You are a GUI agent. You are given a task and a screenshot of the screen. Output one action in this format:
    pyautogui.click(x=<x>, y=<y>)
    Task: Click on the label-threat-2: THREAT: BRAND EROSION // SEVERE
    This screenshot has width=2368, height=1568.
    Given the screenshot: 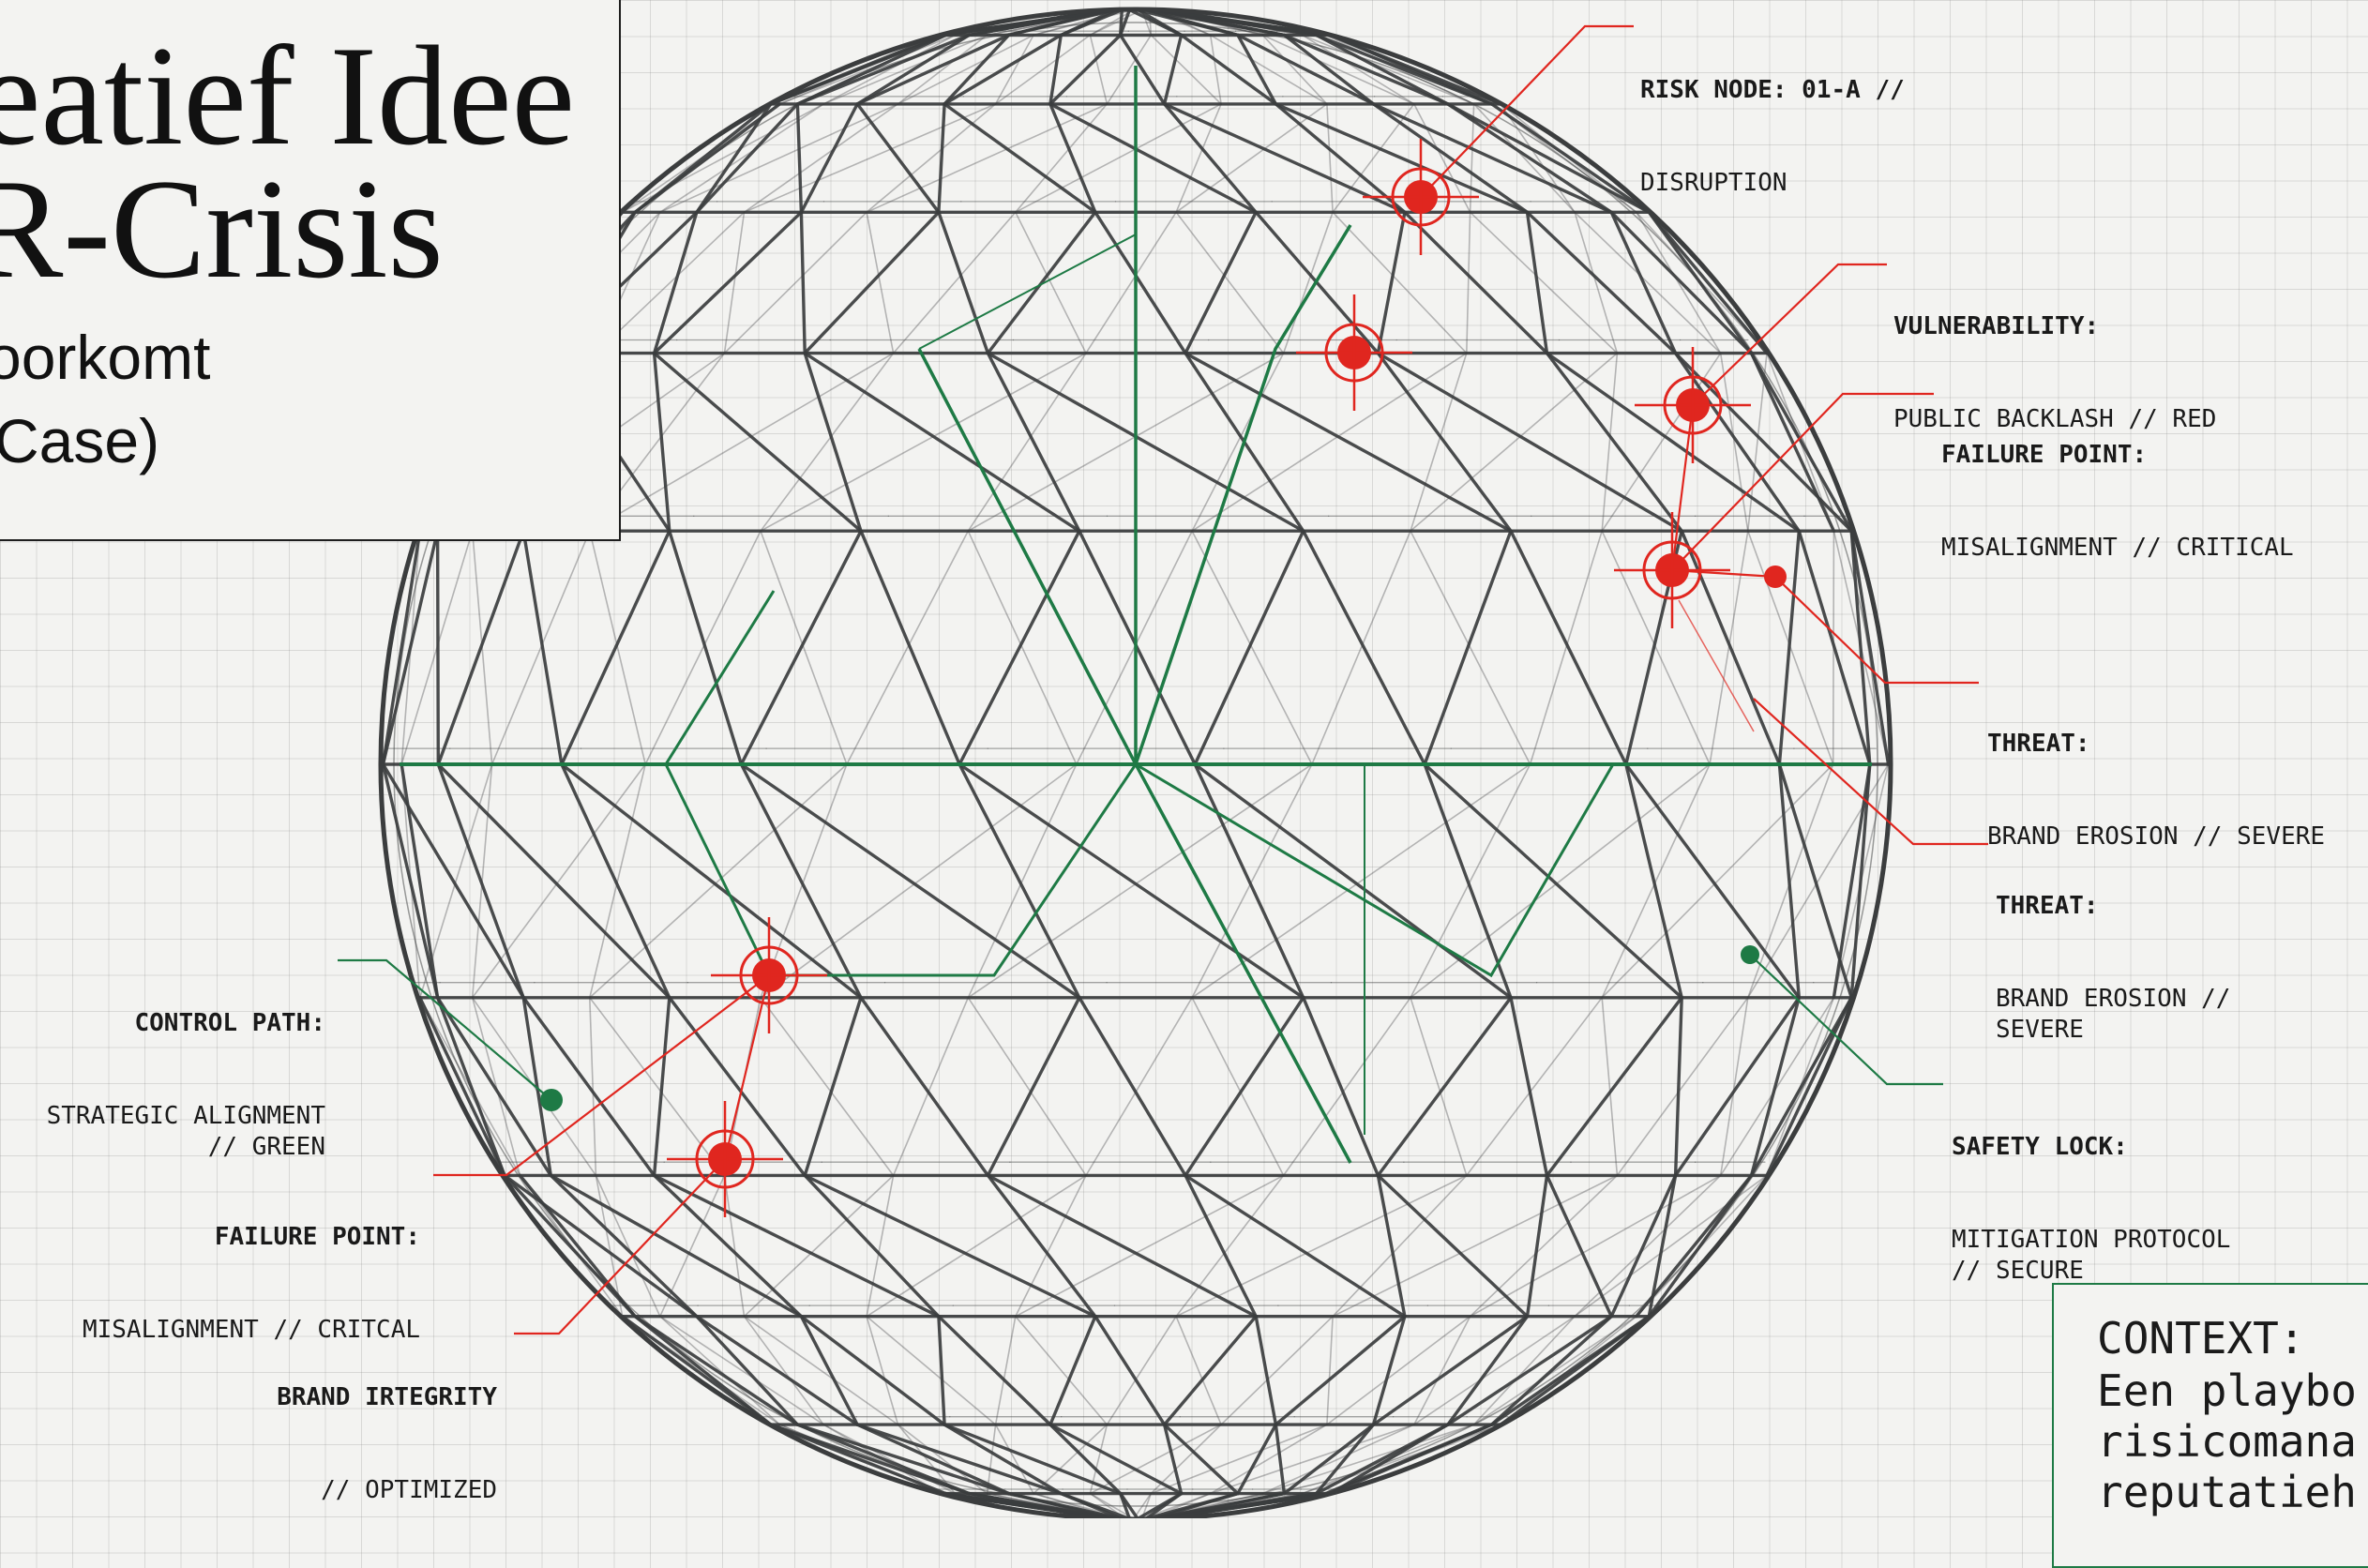 What is the action you would take?
    pyautogui.click(x=2113, y=953)
    